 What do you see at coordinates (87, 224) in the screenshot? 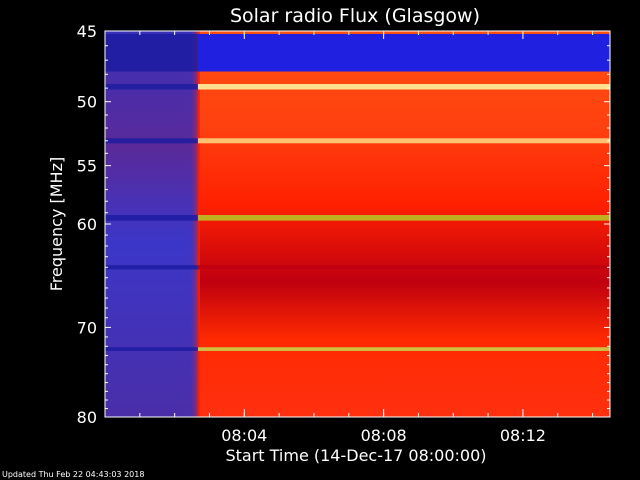
I see `y-tick-label-60: 60` at bounding box center [87, 224].